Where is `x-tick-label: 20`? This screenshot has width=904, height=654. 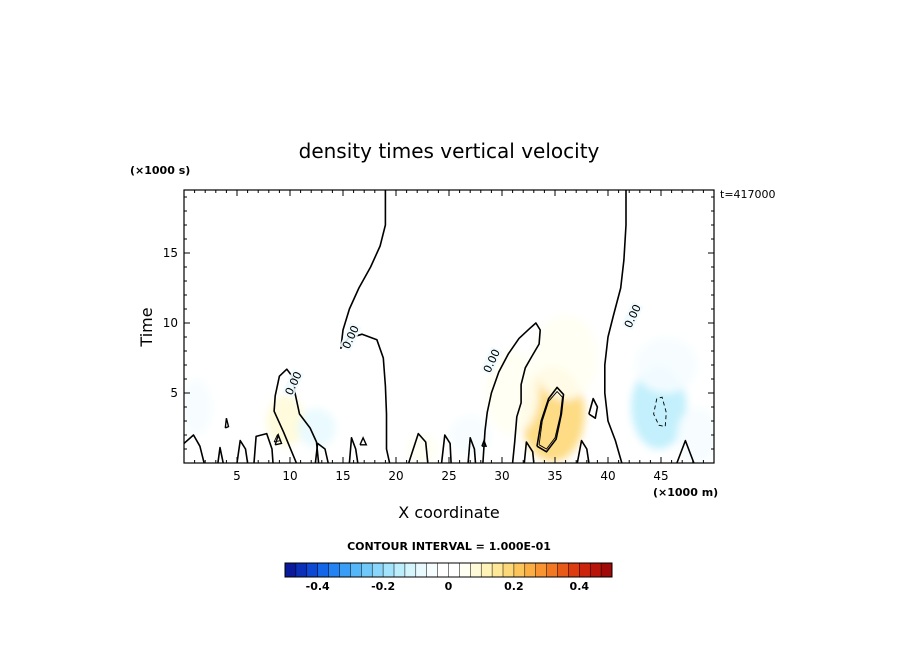
x-tick-label: 20 is located at coordinates (395, 476).